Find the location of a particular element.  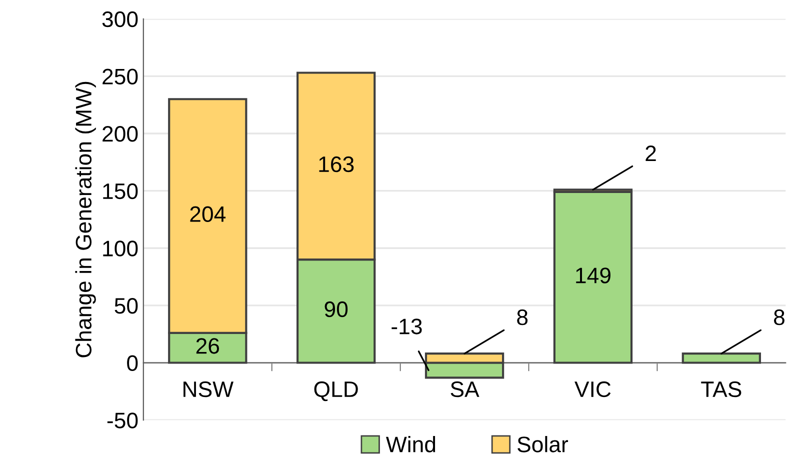

data-label: 149 is located at coordinates (593, 276).